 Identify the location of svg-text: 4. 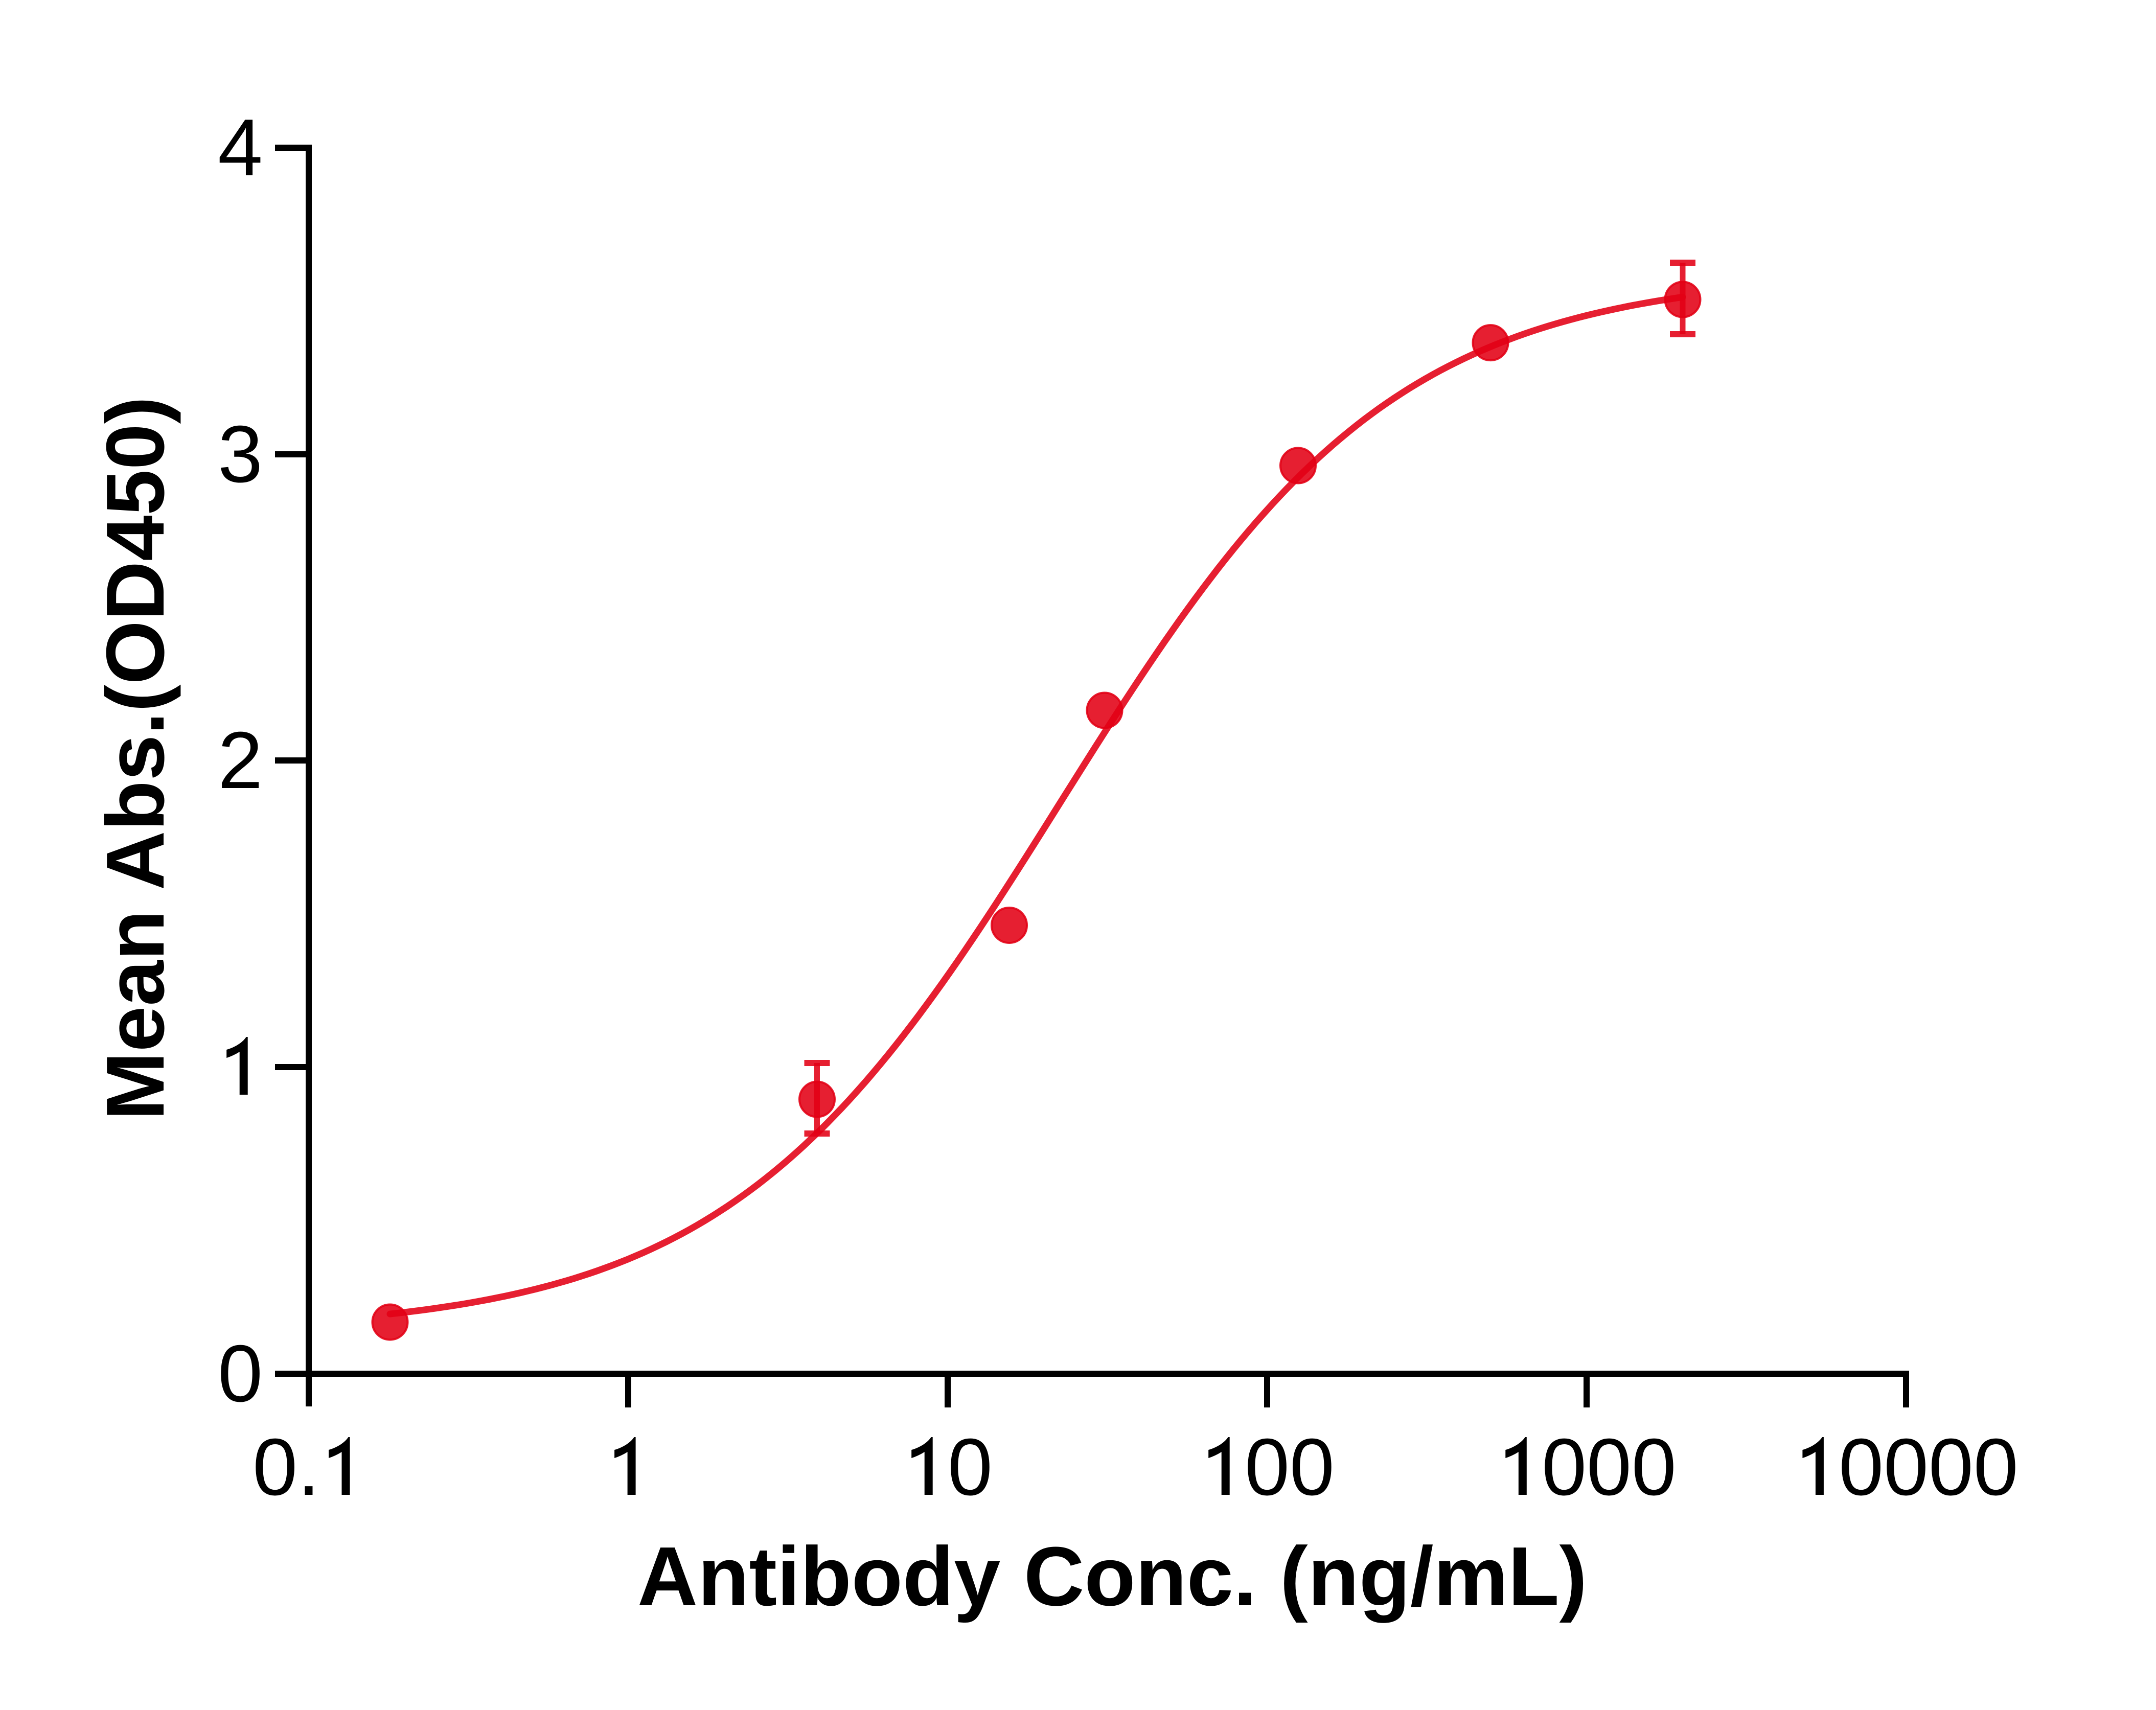
(240, 148).